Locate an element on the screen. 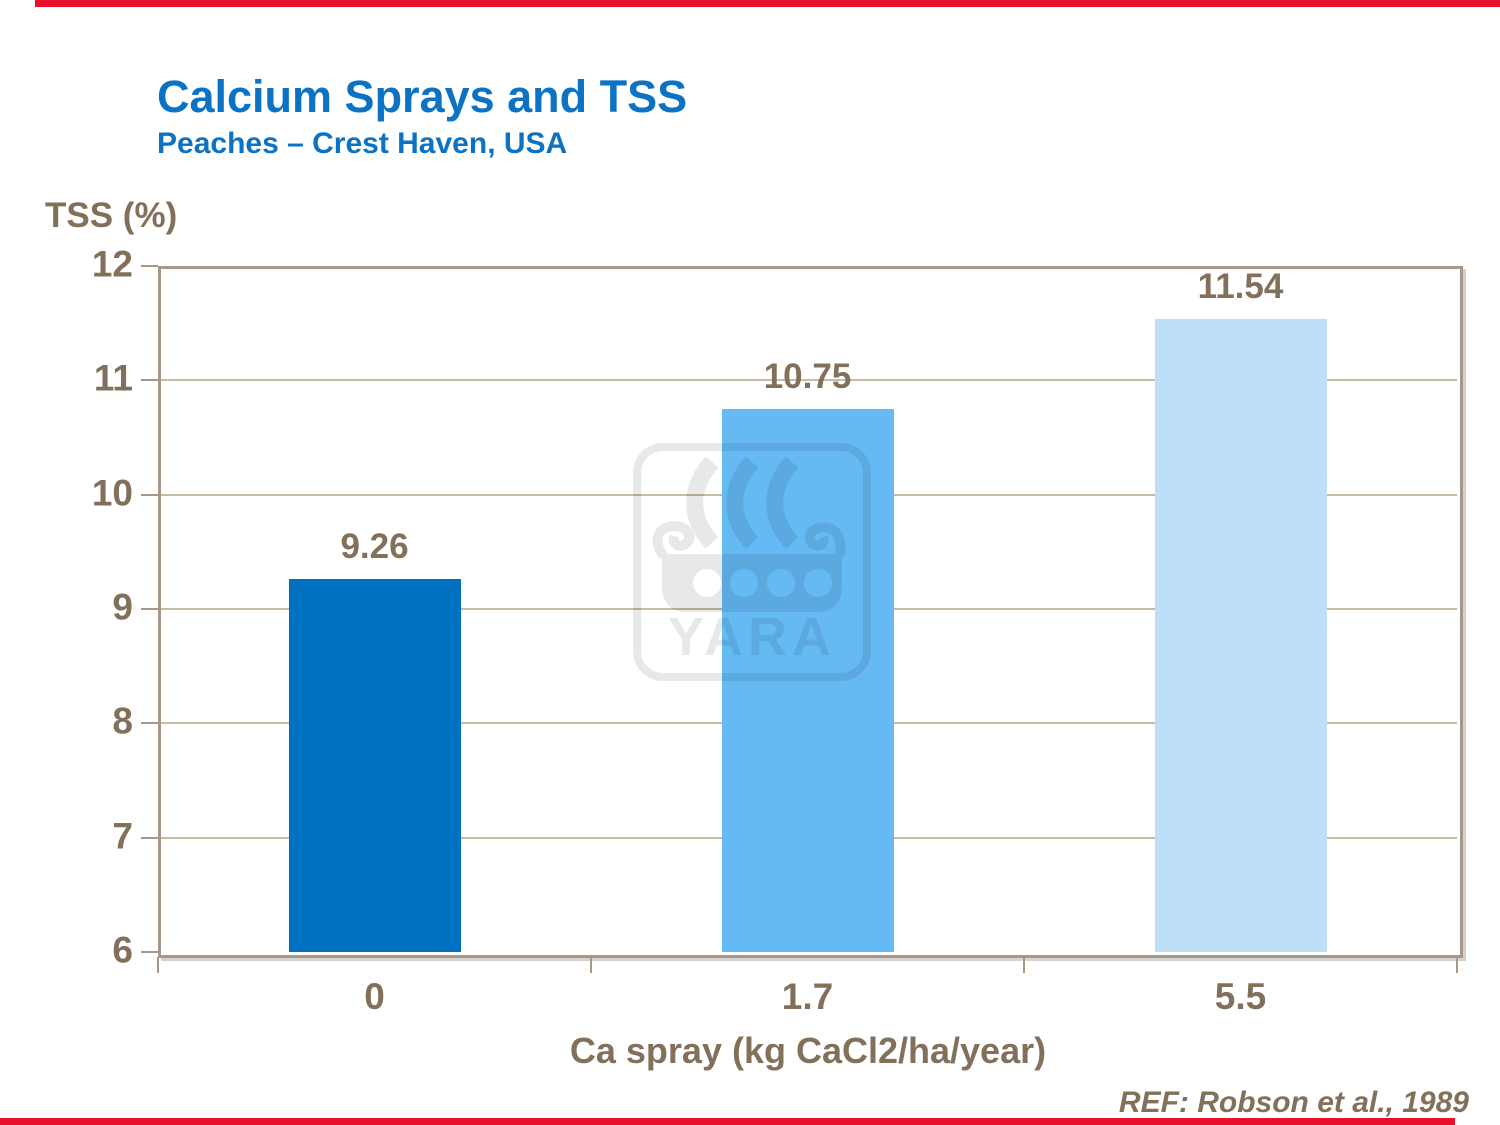 The width and height of the screenshot is (1500, 1125). page-title: Calcium Sprays and TSS is located at coordinates (422, 96).